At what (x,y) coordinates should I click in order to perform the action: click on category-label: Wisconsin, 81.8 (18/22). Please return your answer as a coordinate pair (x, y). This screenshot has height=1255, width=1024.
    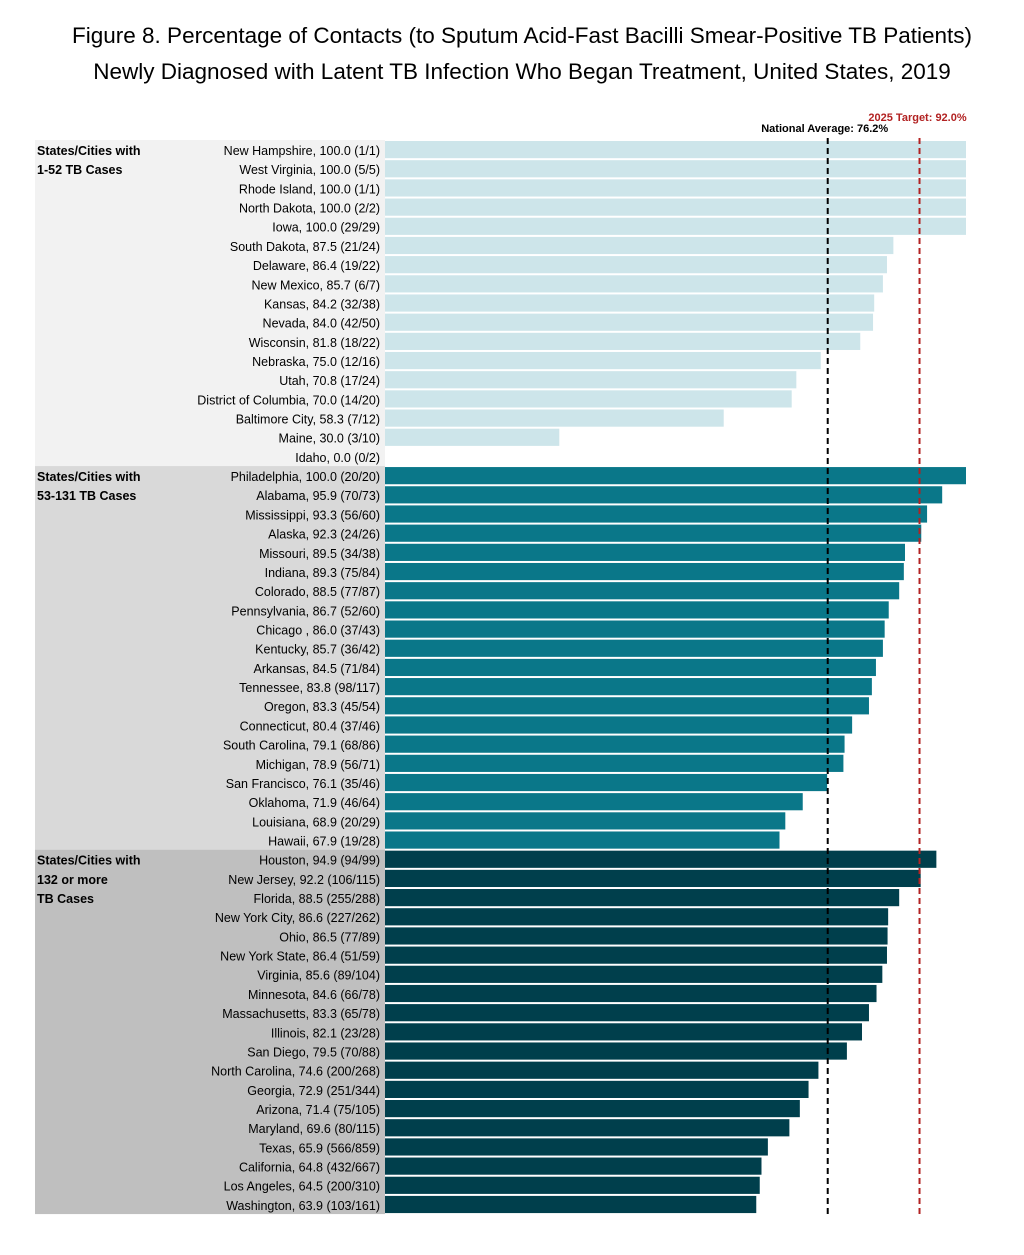
    Looking at the image, I should click on (314, 343).